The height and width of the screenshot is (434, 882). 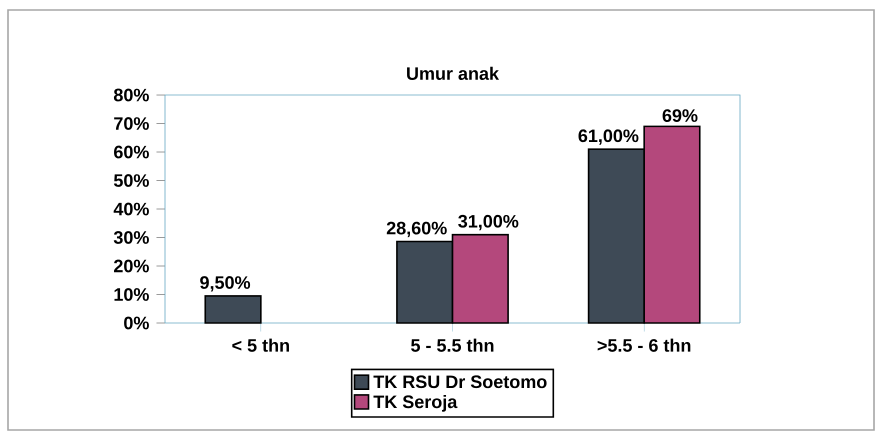 I want to click on y-tick-label: 60%, so click(x=131, y=152).